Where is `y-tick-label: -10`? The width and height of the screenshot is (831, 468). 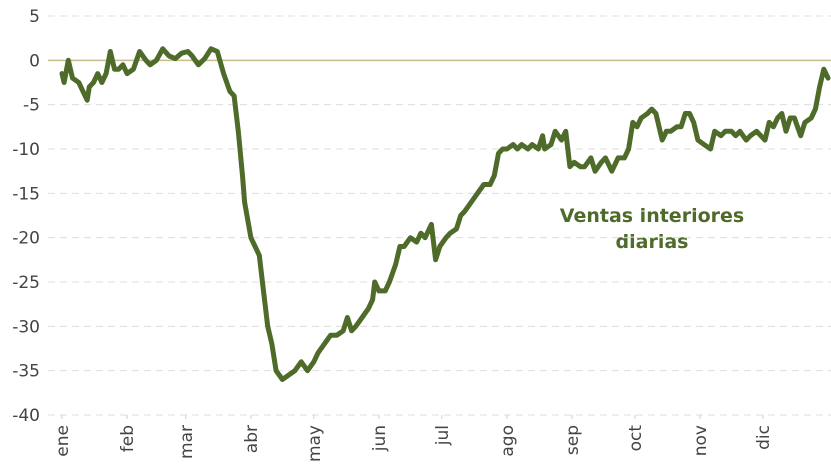 y-tick-label: -10 is located at coordinates (26, 150).